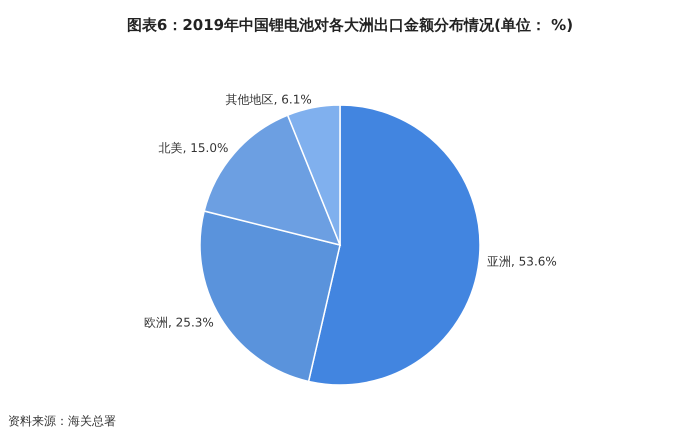 The width and height of the screenshot is (700, 440). I want to click on slice-label: 其他地区, 6.1%, so click(269, 99).